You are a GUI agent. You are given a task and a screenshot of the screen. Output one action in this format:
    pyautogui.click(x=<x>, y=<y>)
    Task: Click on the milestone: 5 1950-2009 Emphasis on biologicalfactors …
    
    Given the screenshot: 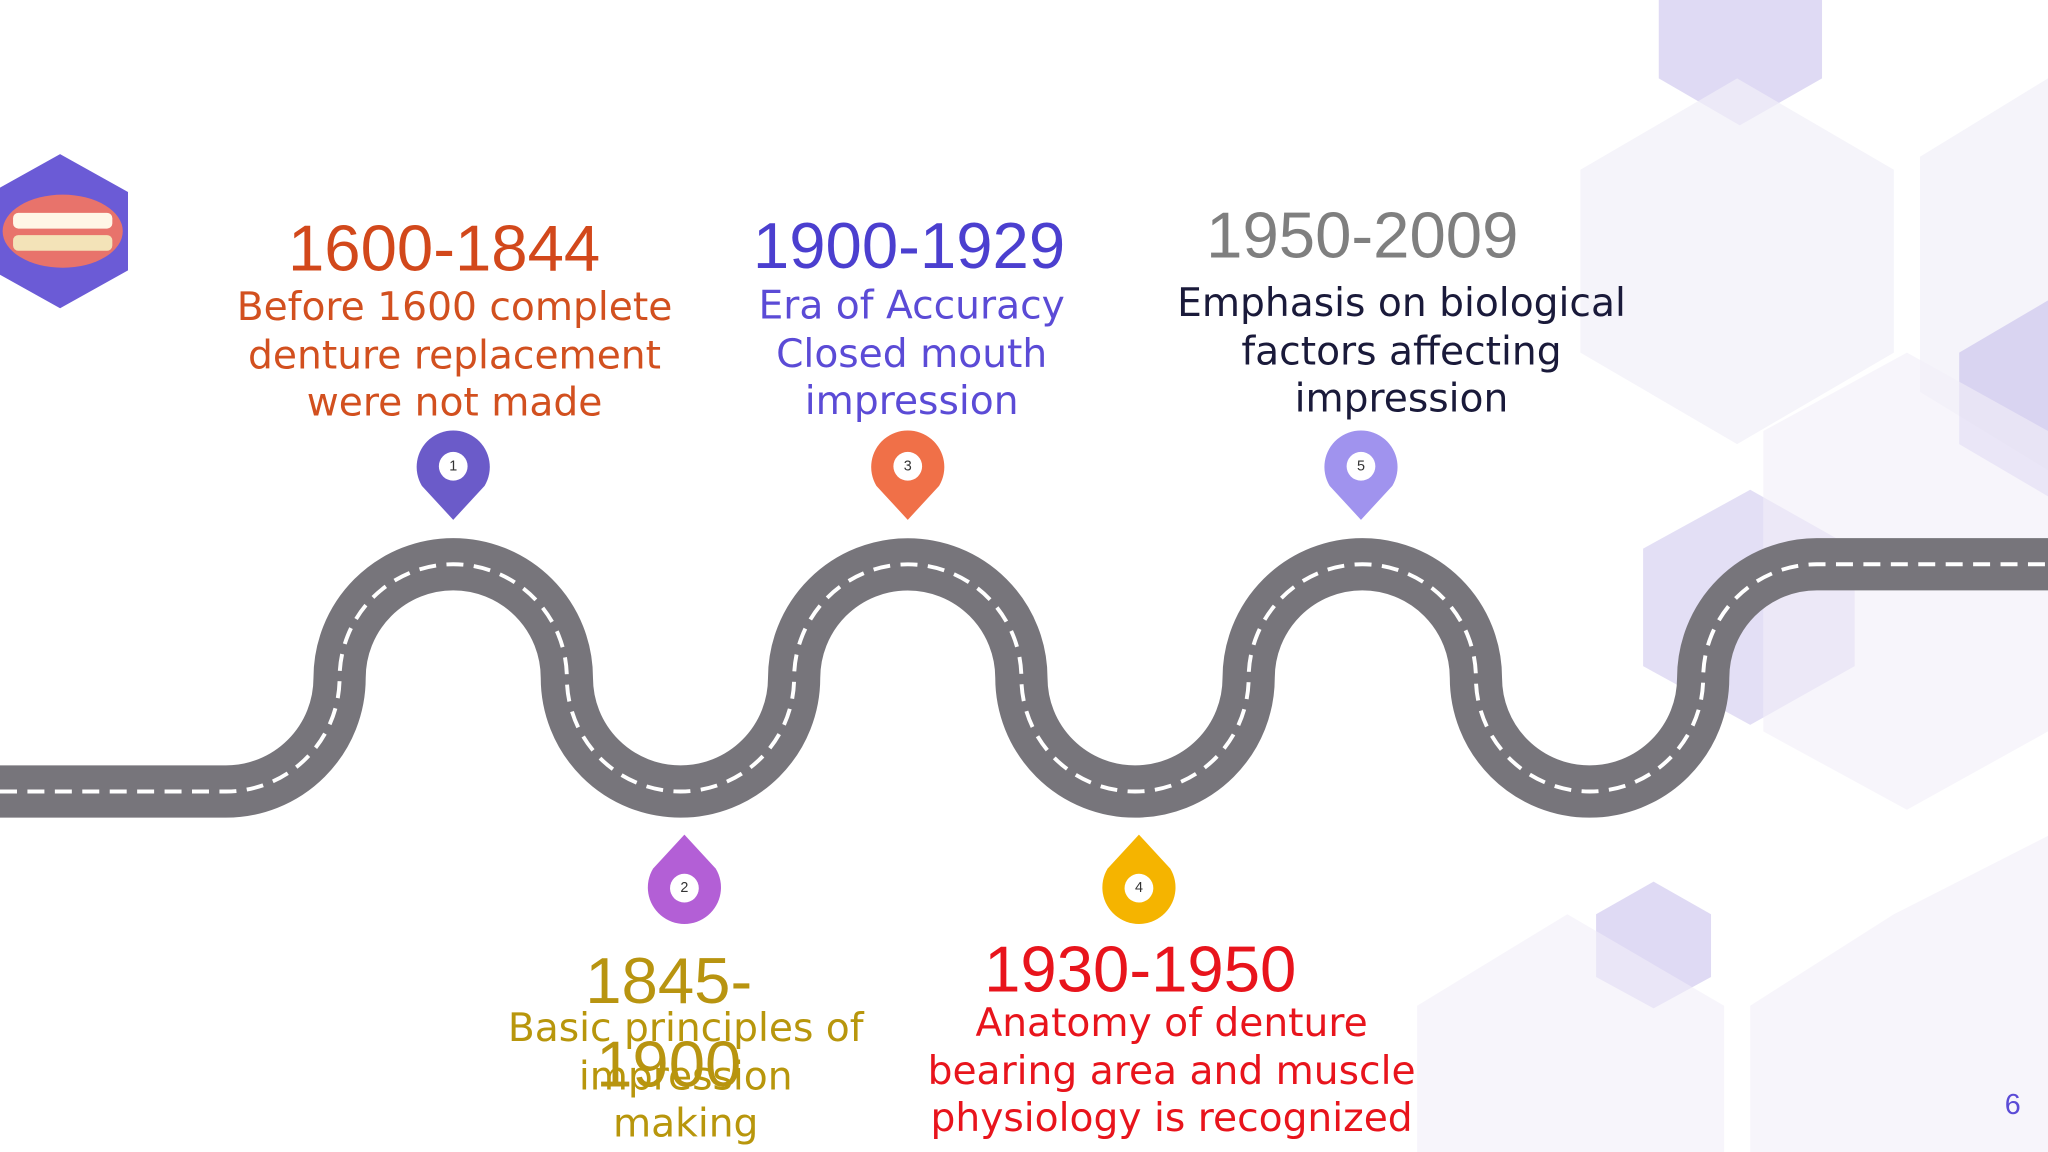 What is the action you would take?
    pyautogui.click(x=1401, y=359)
    